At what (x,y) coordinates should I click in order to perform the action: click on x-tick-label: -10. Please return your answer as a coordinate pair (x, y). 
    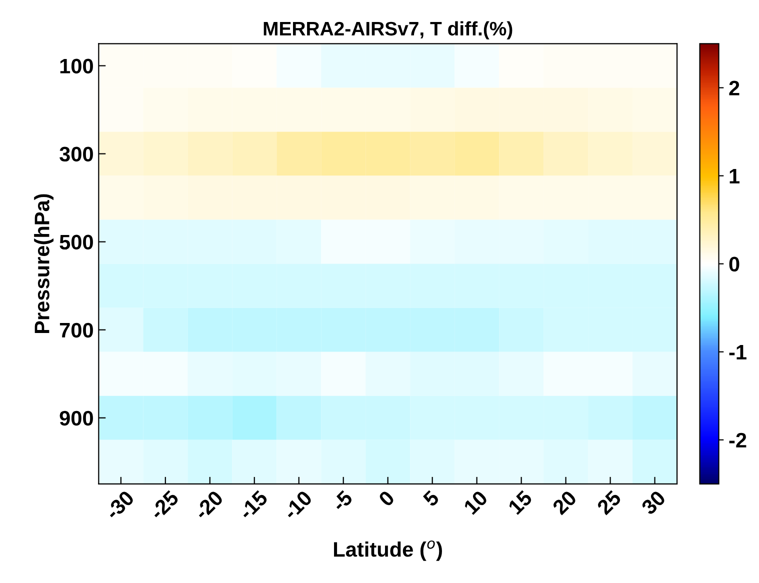
    Looking at the image, I should click on (297, 505).